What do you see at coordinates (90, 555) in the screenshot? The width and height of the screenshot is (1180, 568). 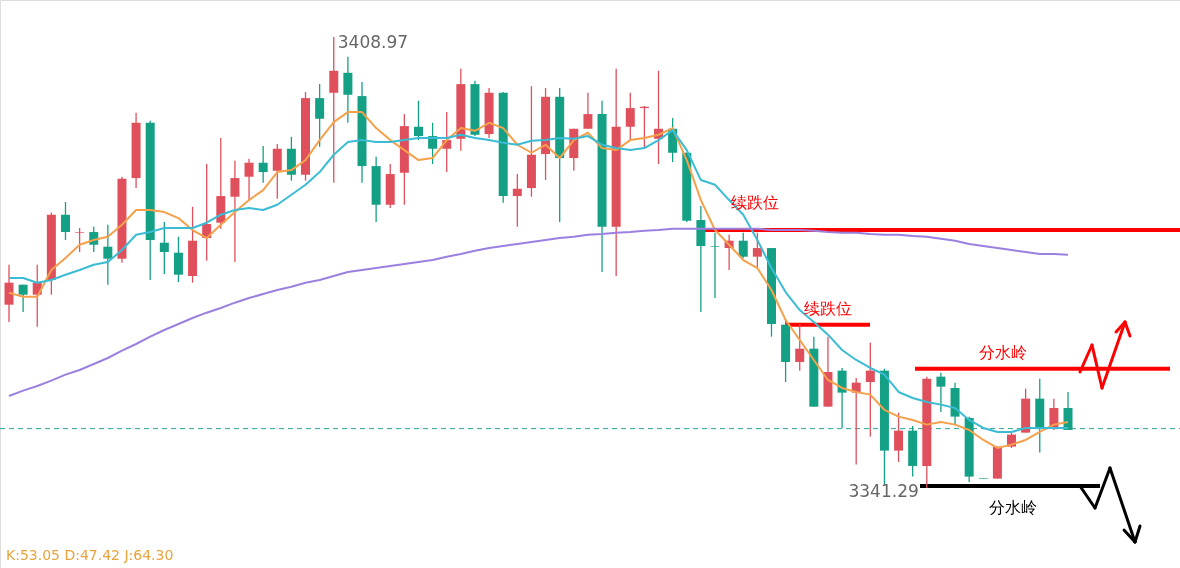 I see `text: K:53.05 D:47.42 J:64.30` at bounding box center [90, 555].